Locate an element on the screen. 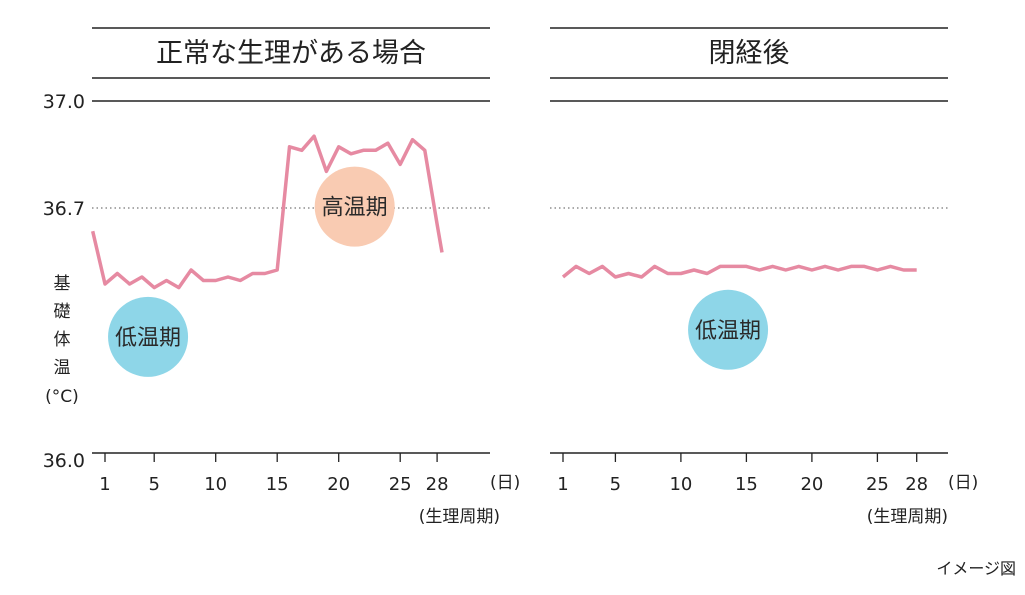 This screenshot has height=595, width=1025. y-axis-label-char: 温 is located at coordinates (62, 368).